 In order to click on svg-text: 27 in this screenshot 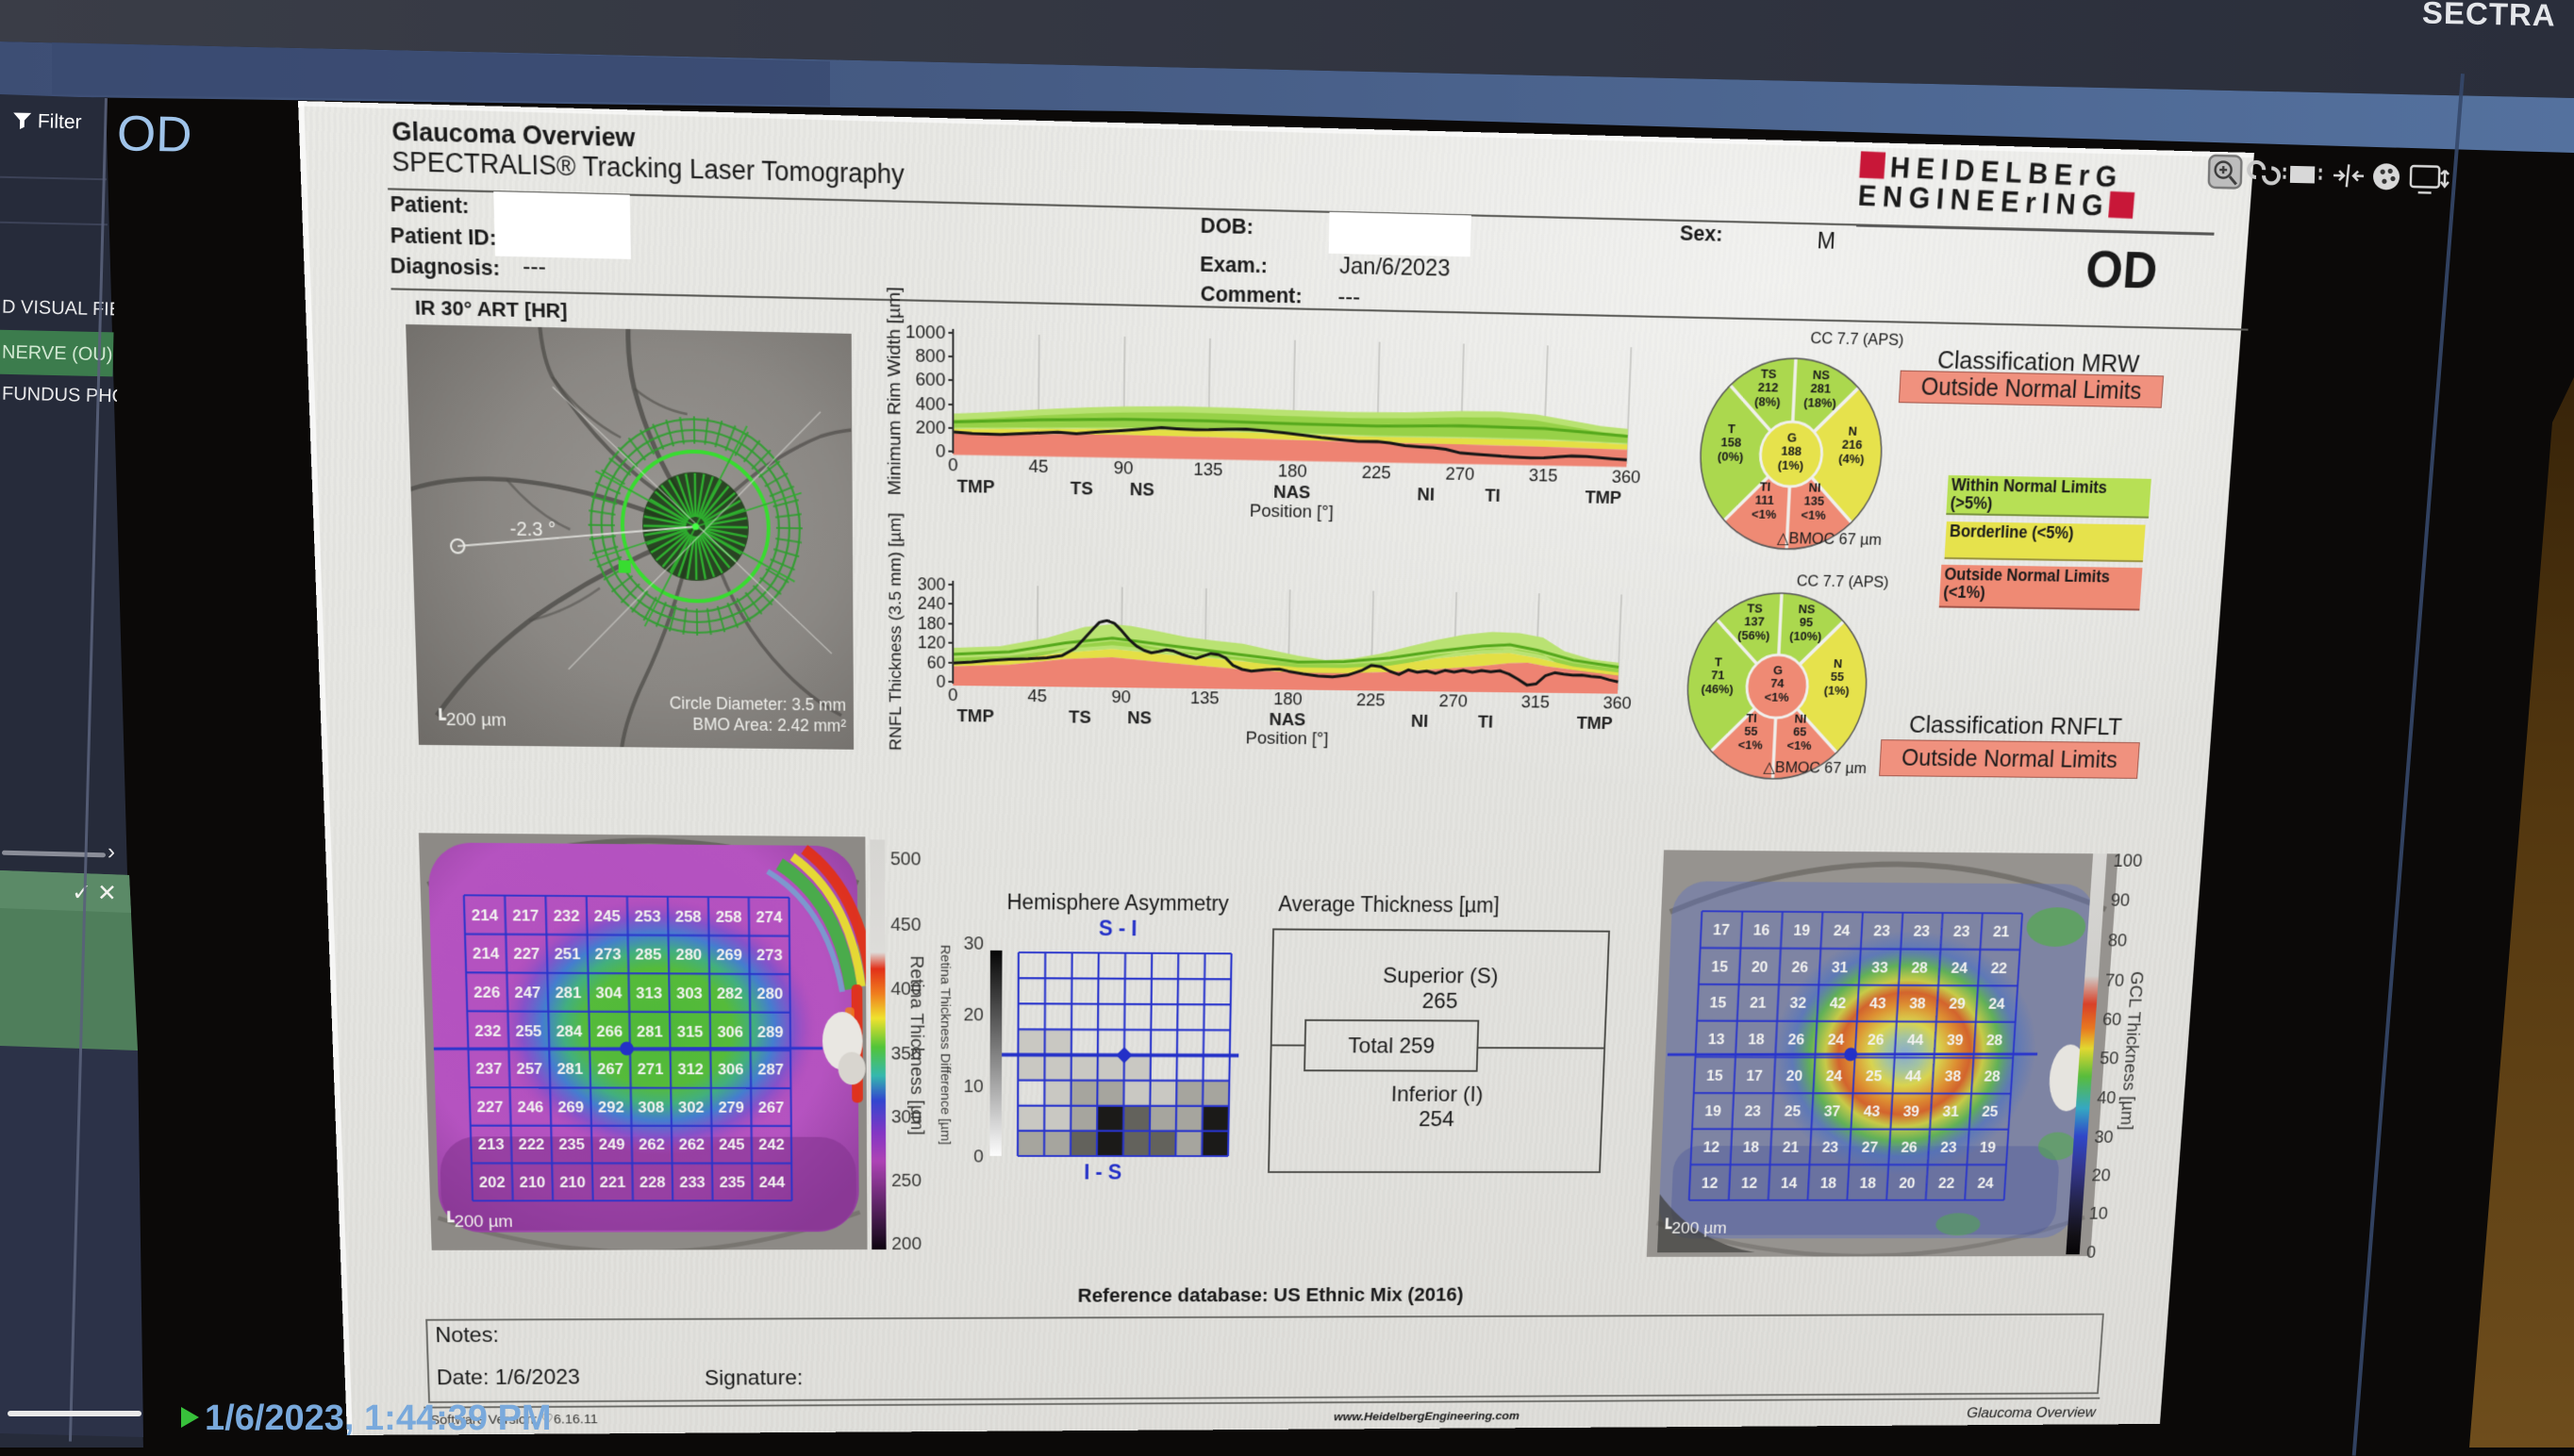, I will do `click(1870, 1146)`.